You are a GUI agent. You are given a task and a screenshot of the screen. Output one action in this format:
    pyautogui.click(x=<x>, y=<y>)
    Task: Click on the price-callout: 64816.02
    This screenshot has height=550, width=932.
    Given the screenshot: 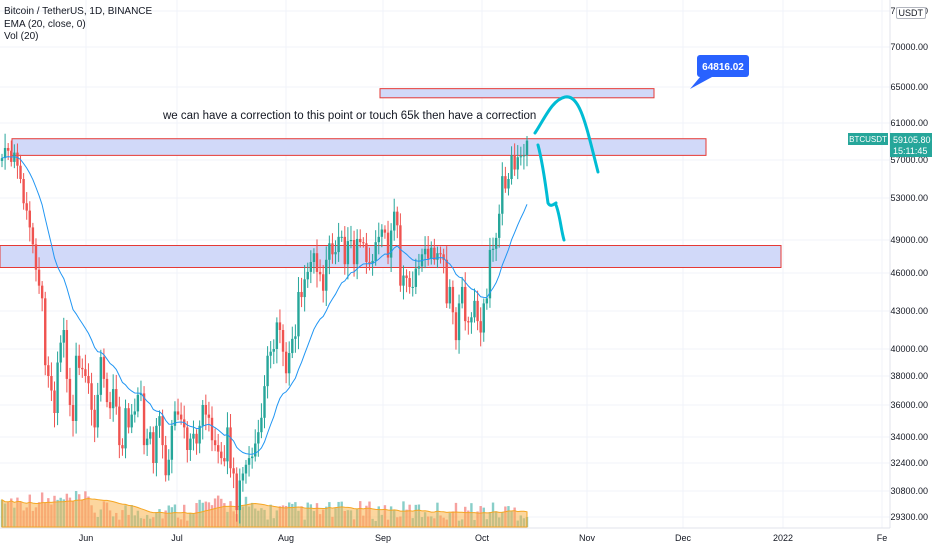 What is the action you would take?
    pyautogui.click(x=719, y=72)
    